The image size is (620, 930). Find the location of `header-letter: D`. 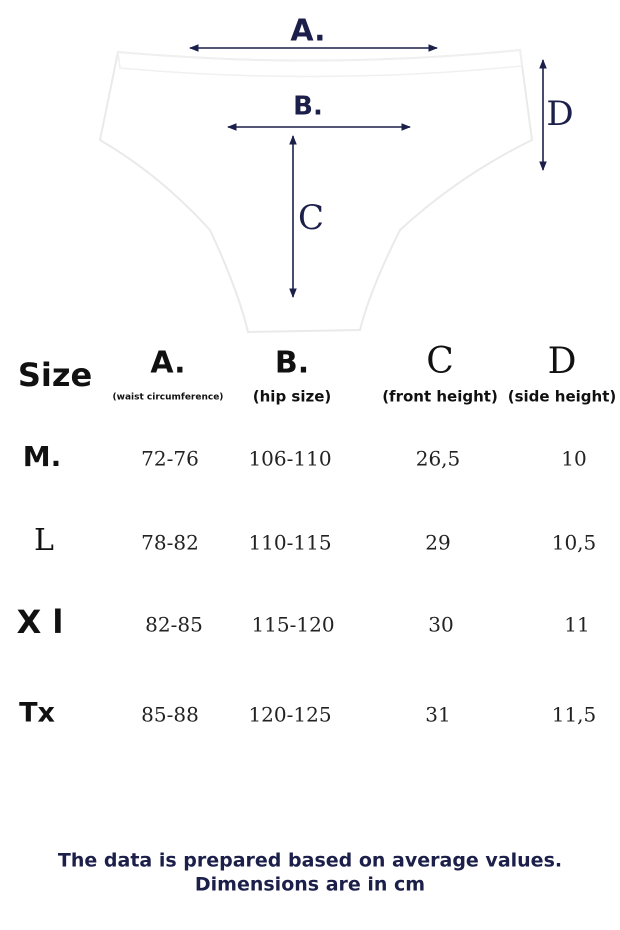

header-letter: D is located at coordinates (562, 361).